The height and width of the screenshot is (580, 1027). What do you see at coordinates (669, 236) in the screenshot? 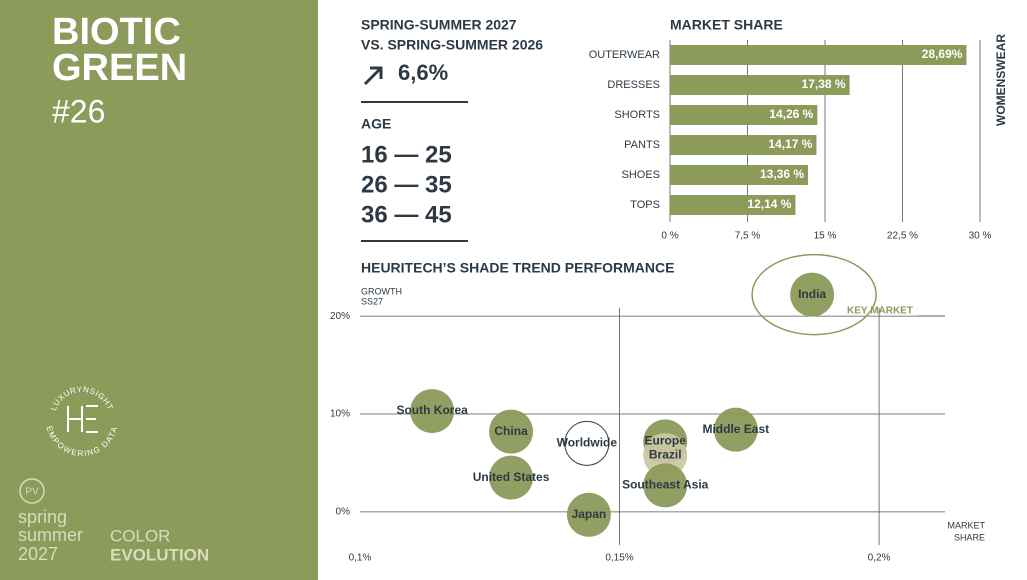
I see `x-tick-label: 0 %` at bounding box center [669, 236].